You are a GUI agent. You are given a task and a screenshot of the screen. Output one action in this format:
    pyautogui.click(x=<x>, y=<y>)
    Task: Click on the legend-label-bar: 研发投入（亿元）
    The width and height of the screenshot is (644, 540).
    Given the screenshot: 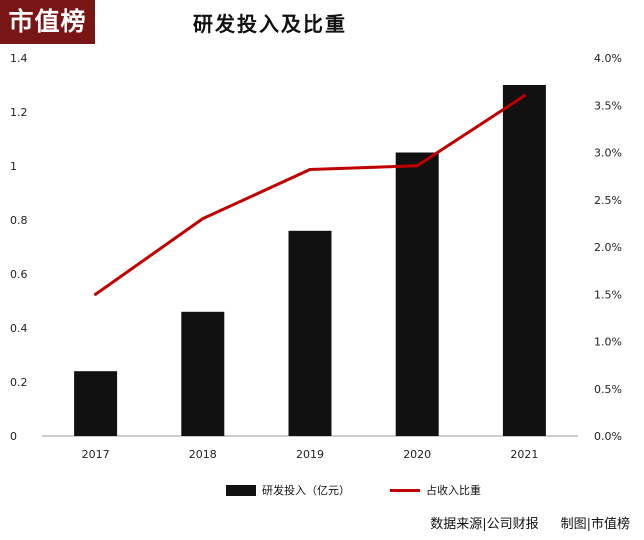 What is the action you would take?
    pyautogui.click(x=306, y=490)
    